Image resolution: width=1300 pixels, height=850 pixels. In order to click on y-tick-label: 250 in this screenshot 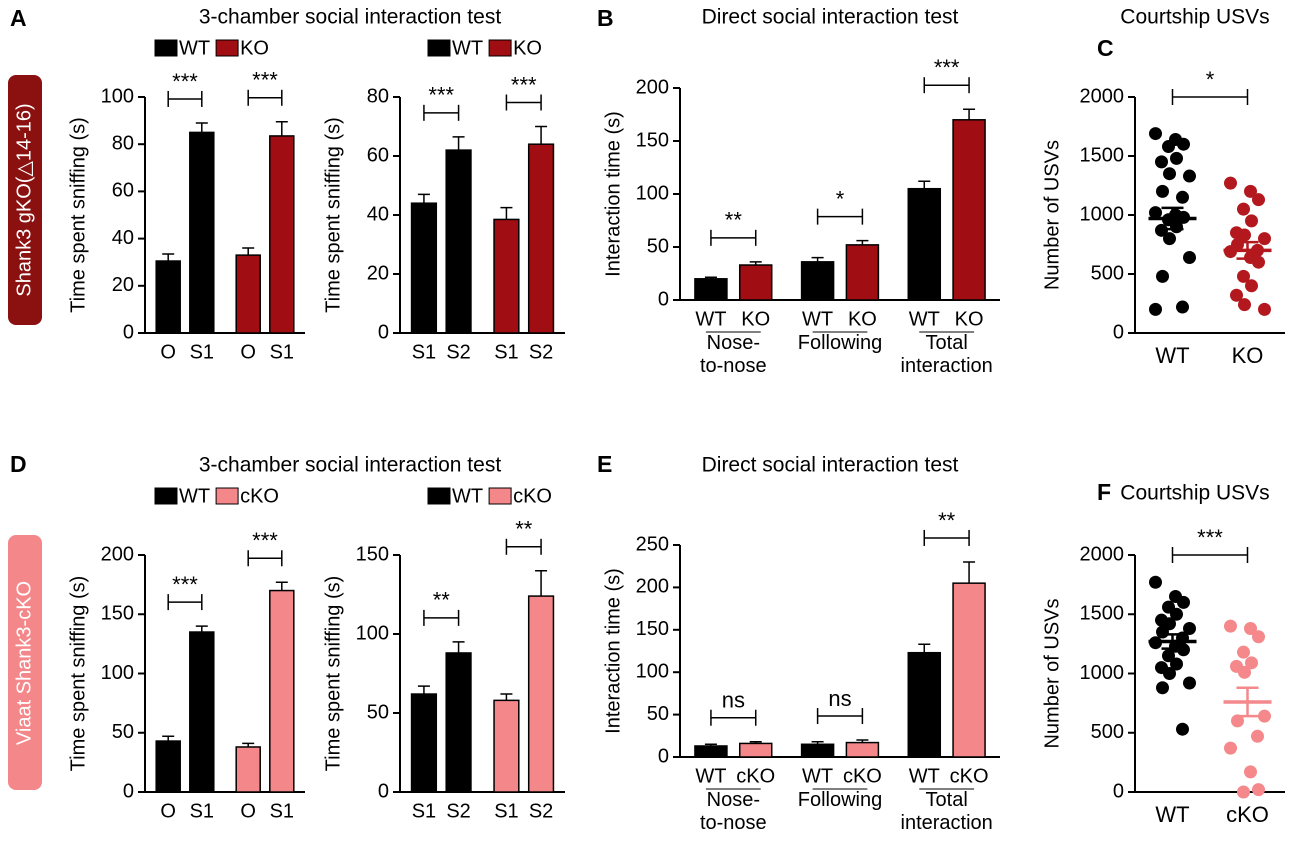, I will do `click(652, 544)`.